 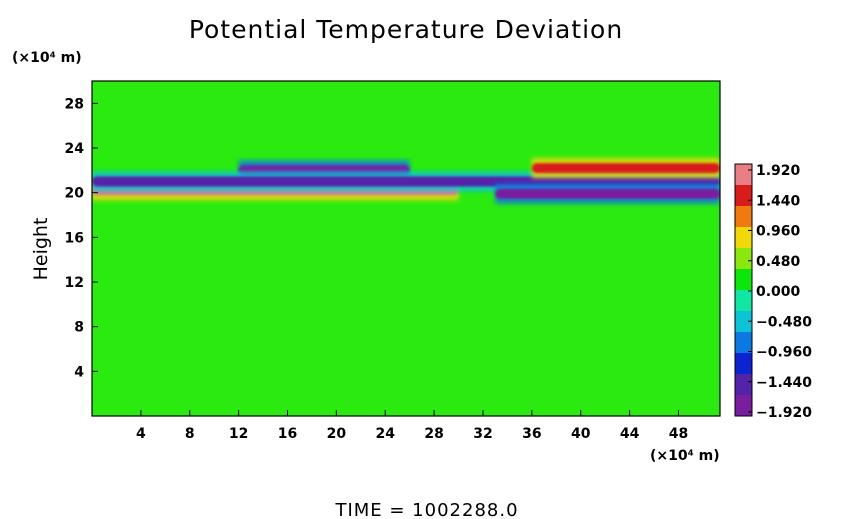 I want to click on x-tick-label: 8, so click(x=190, y=434).